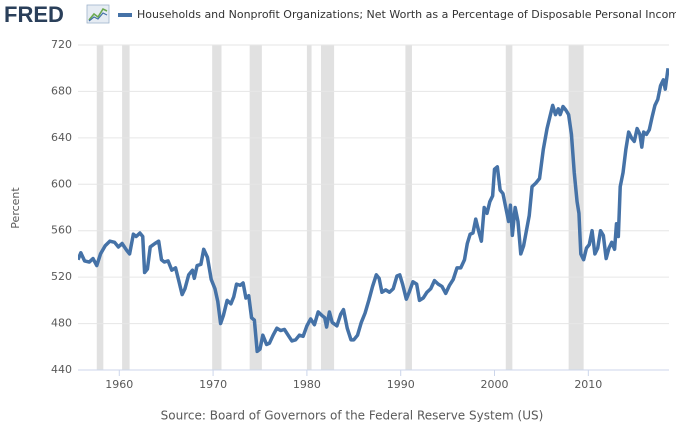  What do you see at coordinates (98, 14) in the screenshot?
I see `logo-icon` at bounding box center [98, 14].